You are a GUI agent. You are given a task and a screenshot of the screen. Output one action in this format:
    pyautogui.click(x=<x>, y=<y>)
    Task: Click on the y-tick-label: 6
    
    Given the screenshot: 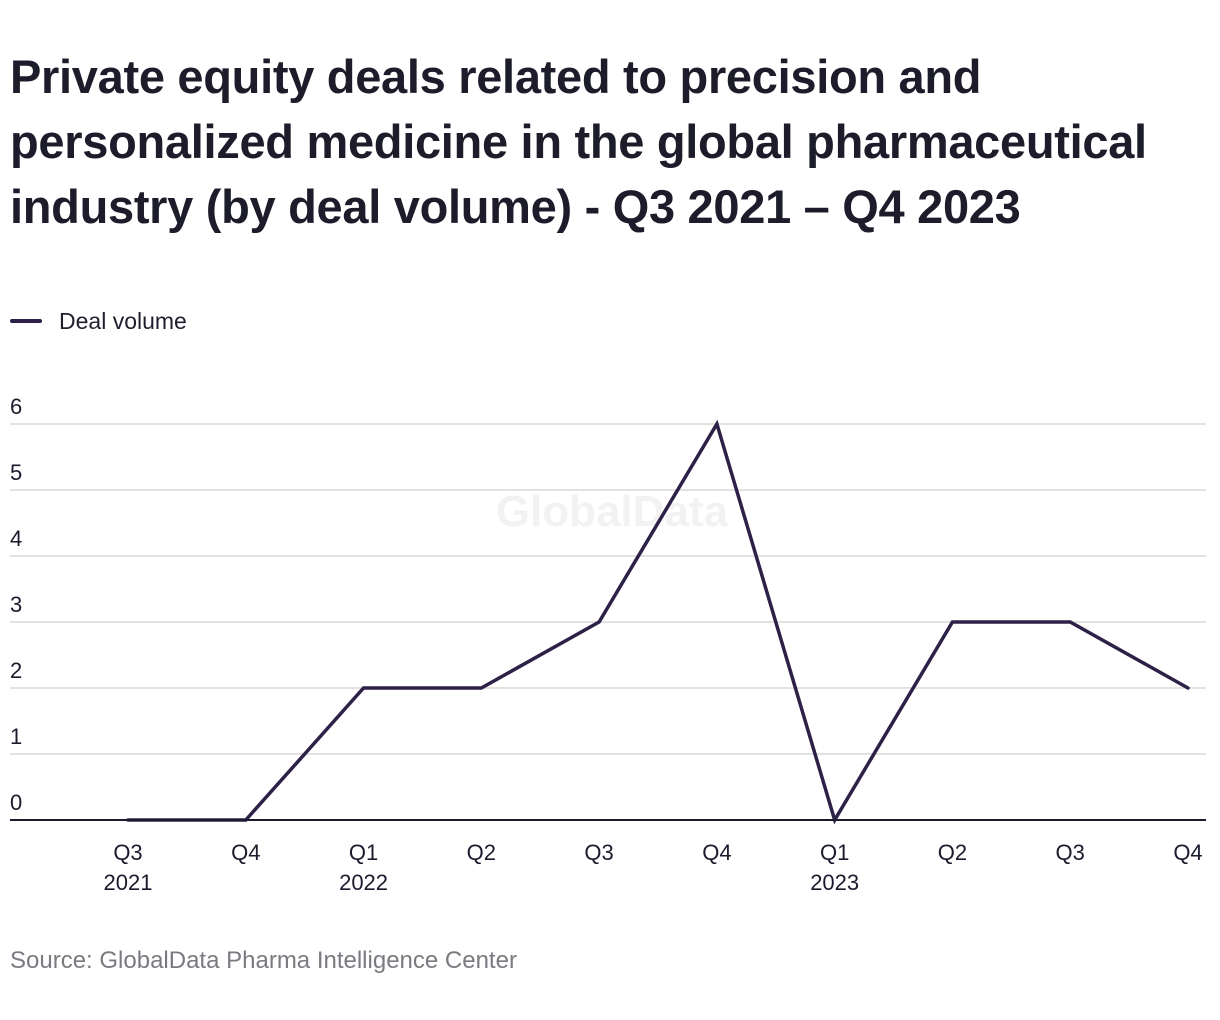 What is the action you would take?
    pyautogui.click(x=16, y=406)
    